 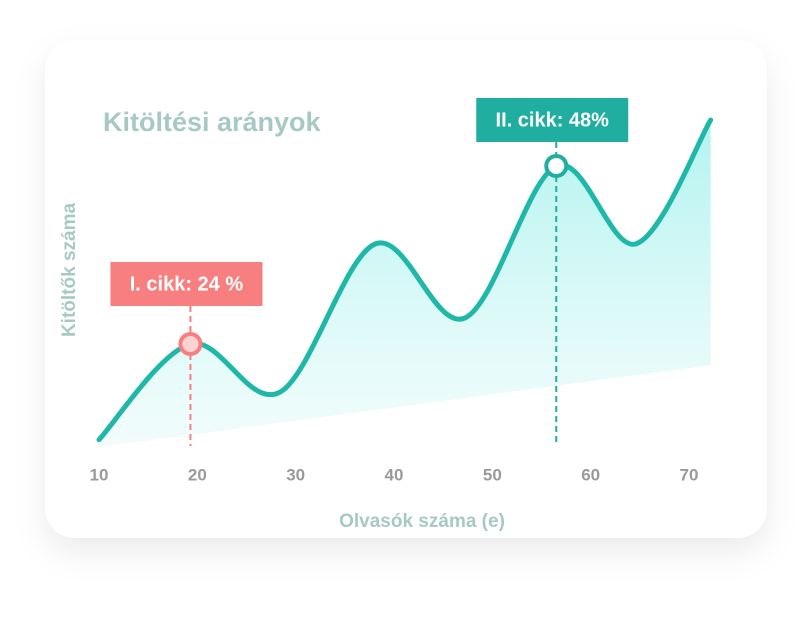 What do you see at coordinates (69, 270) in the screenshot?
I see `y-axis-label: Kitöltők száma` at bounding box center [69, 270].